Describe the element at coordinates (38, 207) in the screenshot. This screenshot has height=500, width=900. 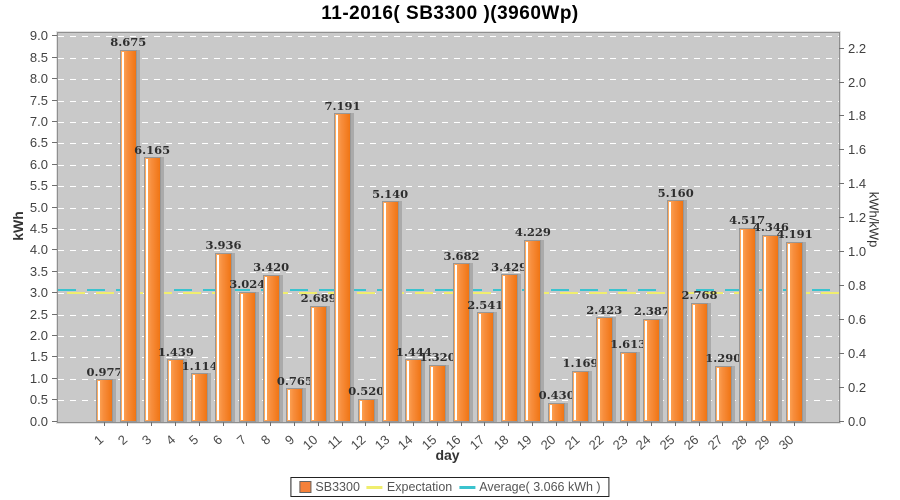
I see `y-tick-label-left: 5.0` at that location.